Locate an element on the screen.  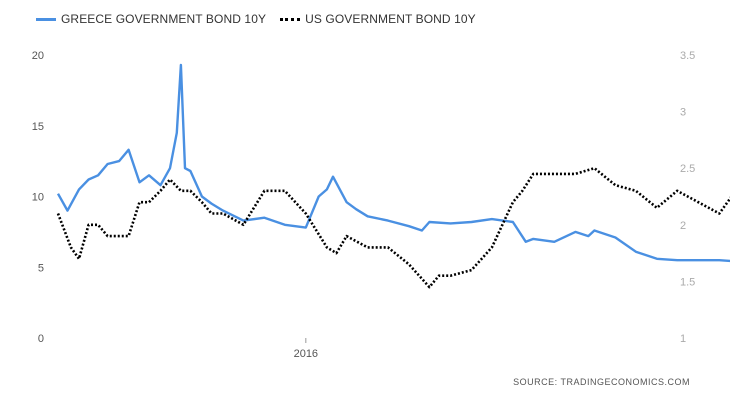
legend-label-us: US GOVERNMENT BOND 10Y is located at coordinates (390, 19).